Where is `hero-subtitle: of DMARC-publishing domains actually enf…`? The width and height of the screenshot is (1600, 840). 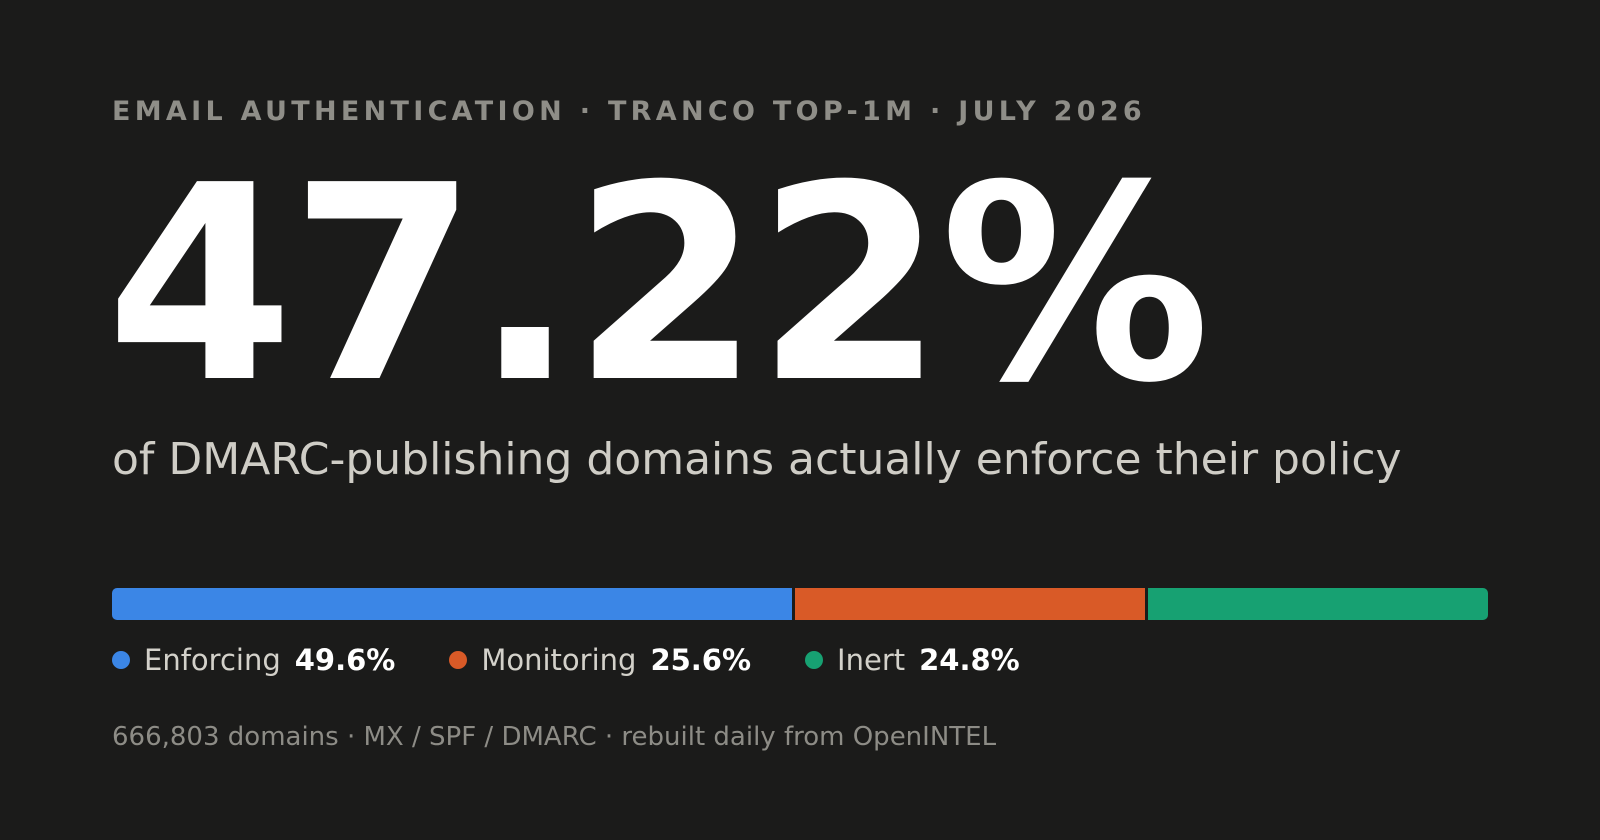
hero-subtitle: of DMARC-publishing domains actually enf… is located at coordinates (757, 459).